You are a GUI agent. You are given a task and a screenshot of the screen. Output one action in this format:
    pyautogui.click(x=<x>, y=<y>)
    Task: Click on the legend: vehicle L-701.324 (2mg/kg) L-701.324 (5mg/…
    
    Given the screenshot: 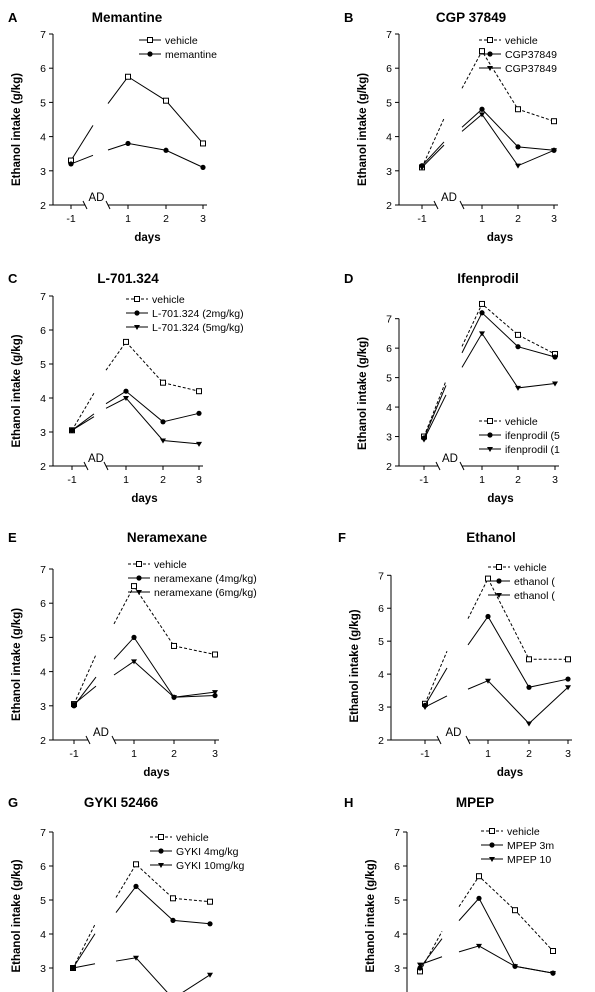 What is the action you would take?
    pyautogui.click(x=185, y=314)
    